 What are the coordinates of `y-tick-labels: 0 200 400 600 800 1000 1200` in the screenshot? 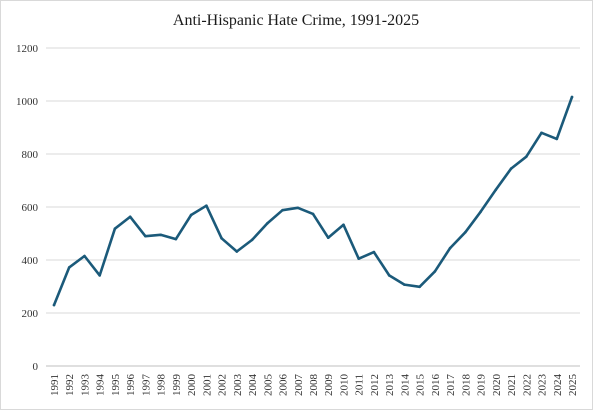 It's located at (27, 208).